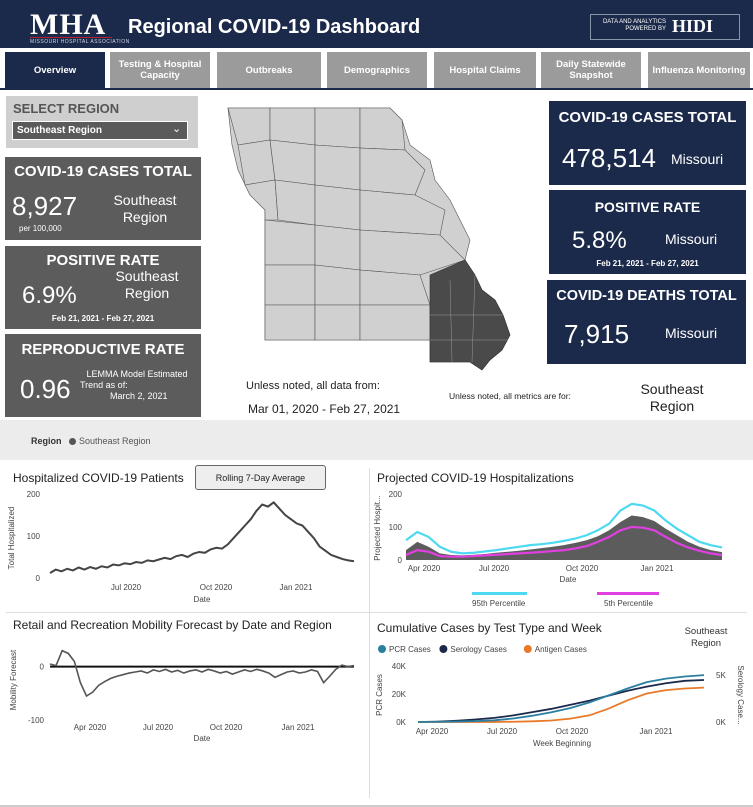 This screenshot has height=807, width=753. Describe the element at coordinates (691, 239) in the screenshot. I see `state-positive-region: Missouri` at that location.